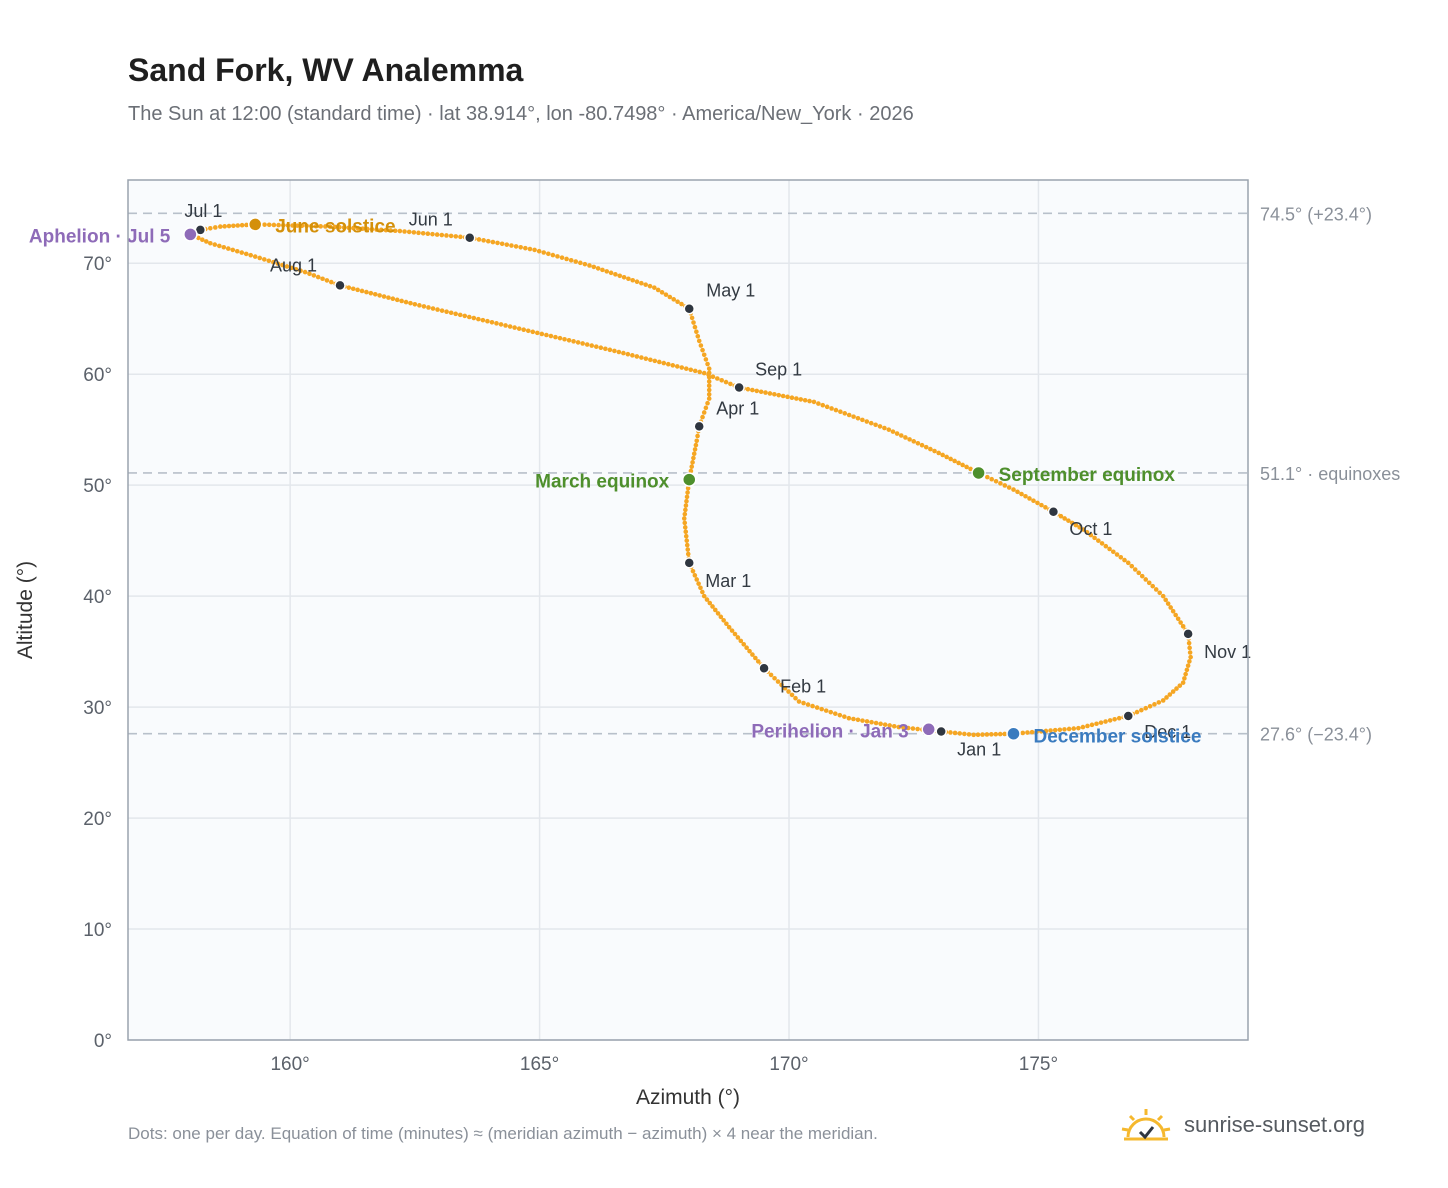 Image resolution: width=1448 pixels, height=1188 pixels. What do you see at coordinates (1316, 735) in the screenshot?
I see `reference-line-label: 27.6° (−23.4°)` at bounding box center [1316, 735].